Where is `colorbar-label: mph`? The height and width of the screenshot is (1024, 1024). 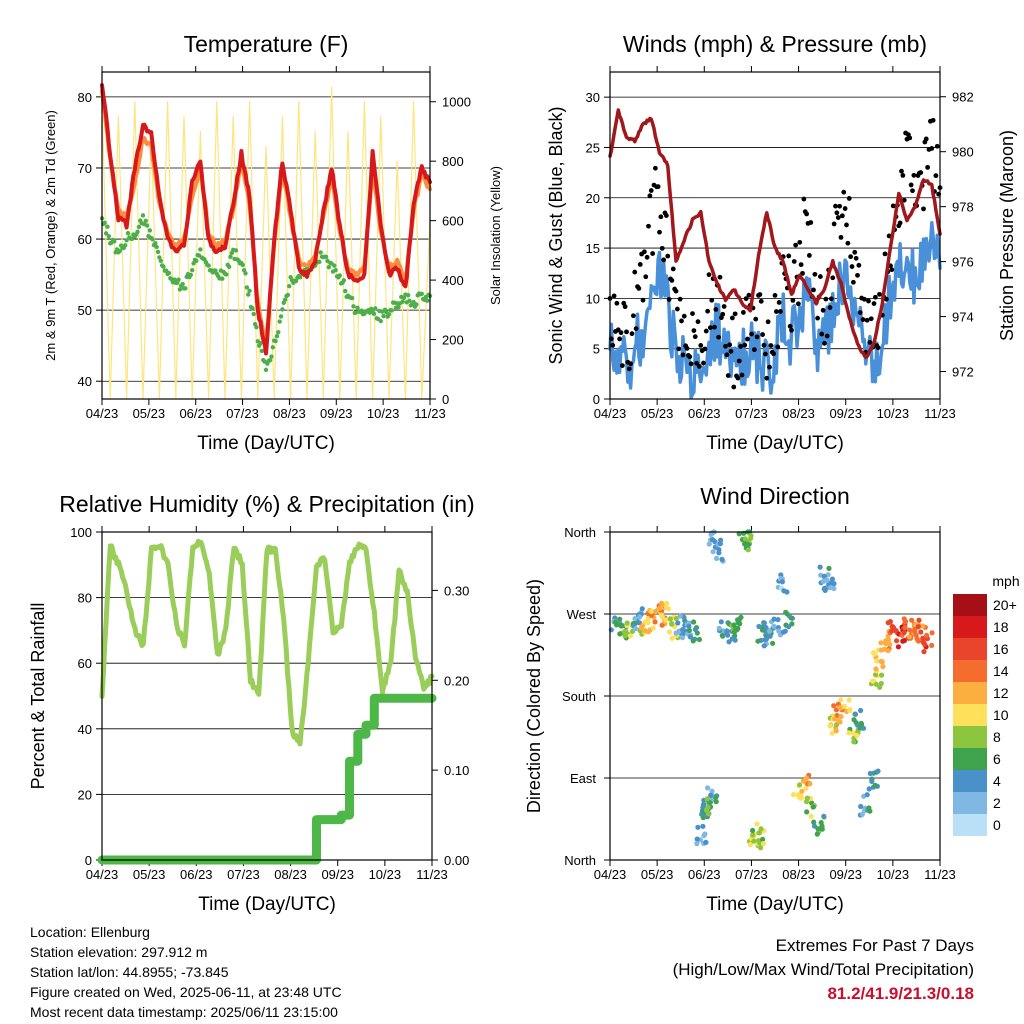 colorbar-label: mph is located at coordinates (1005, 581).